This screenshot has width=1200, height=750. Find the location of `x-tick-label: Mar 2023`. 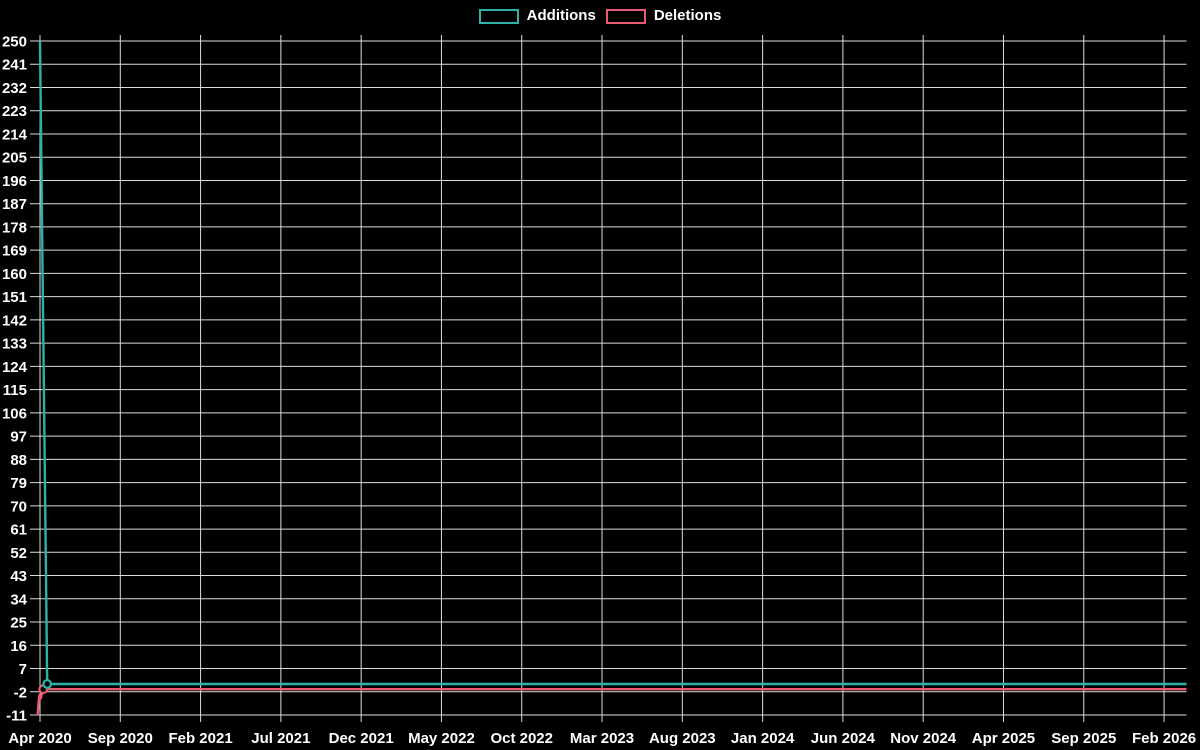

x-tick-label: Mar 2023 is located at coordinates (602, 738).